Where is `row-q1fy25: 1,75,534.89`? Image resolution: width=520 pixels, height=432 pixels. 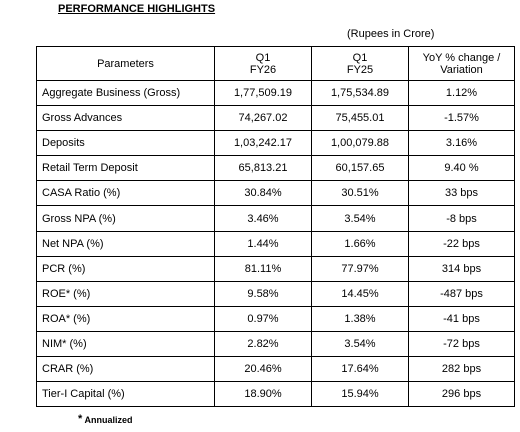
row-q1fy25: 1,75,534.89 is located at coordinates (360, 93).